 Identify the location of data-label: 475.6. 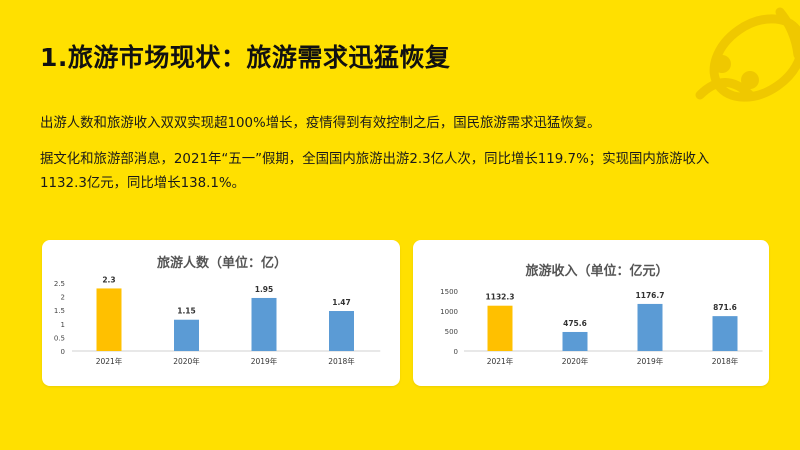
(575, 323).